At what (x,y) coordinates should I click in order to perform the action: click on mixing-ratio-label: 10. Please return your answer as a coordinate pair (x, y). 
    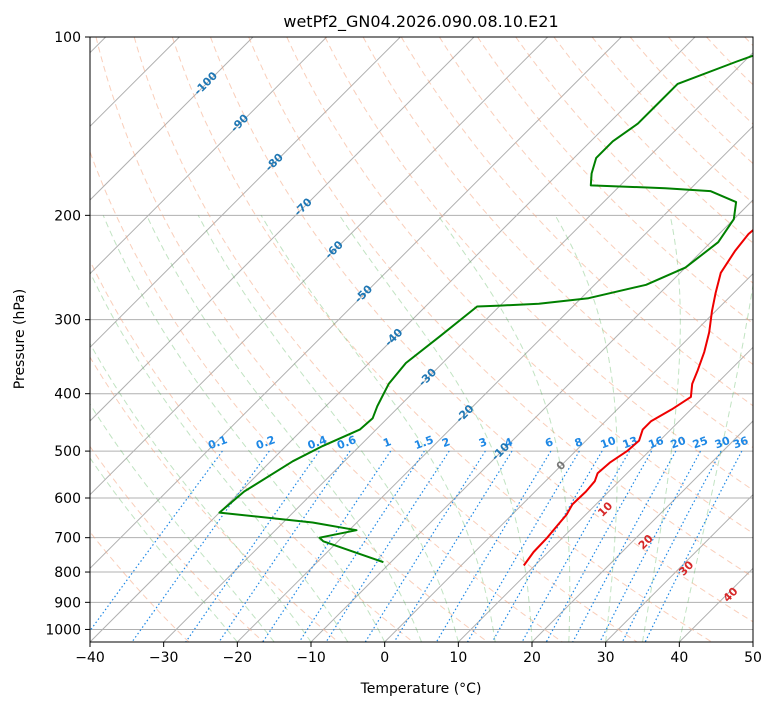
    Looking at the image, I should click on (608, 443).